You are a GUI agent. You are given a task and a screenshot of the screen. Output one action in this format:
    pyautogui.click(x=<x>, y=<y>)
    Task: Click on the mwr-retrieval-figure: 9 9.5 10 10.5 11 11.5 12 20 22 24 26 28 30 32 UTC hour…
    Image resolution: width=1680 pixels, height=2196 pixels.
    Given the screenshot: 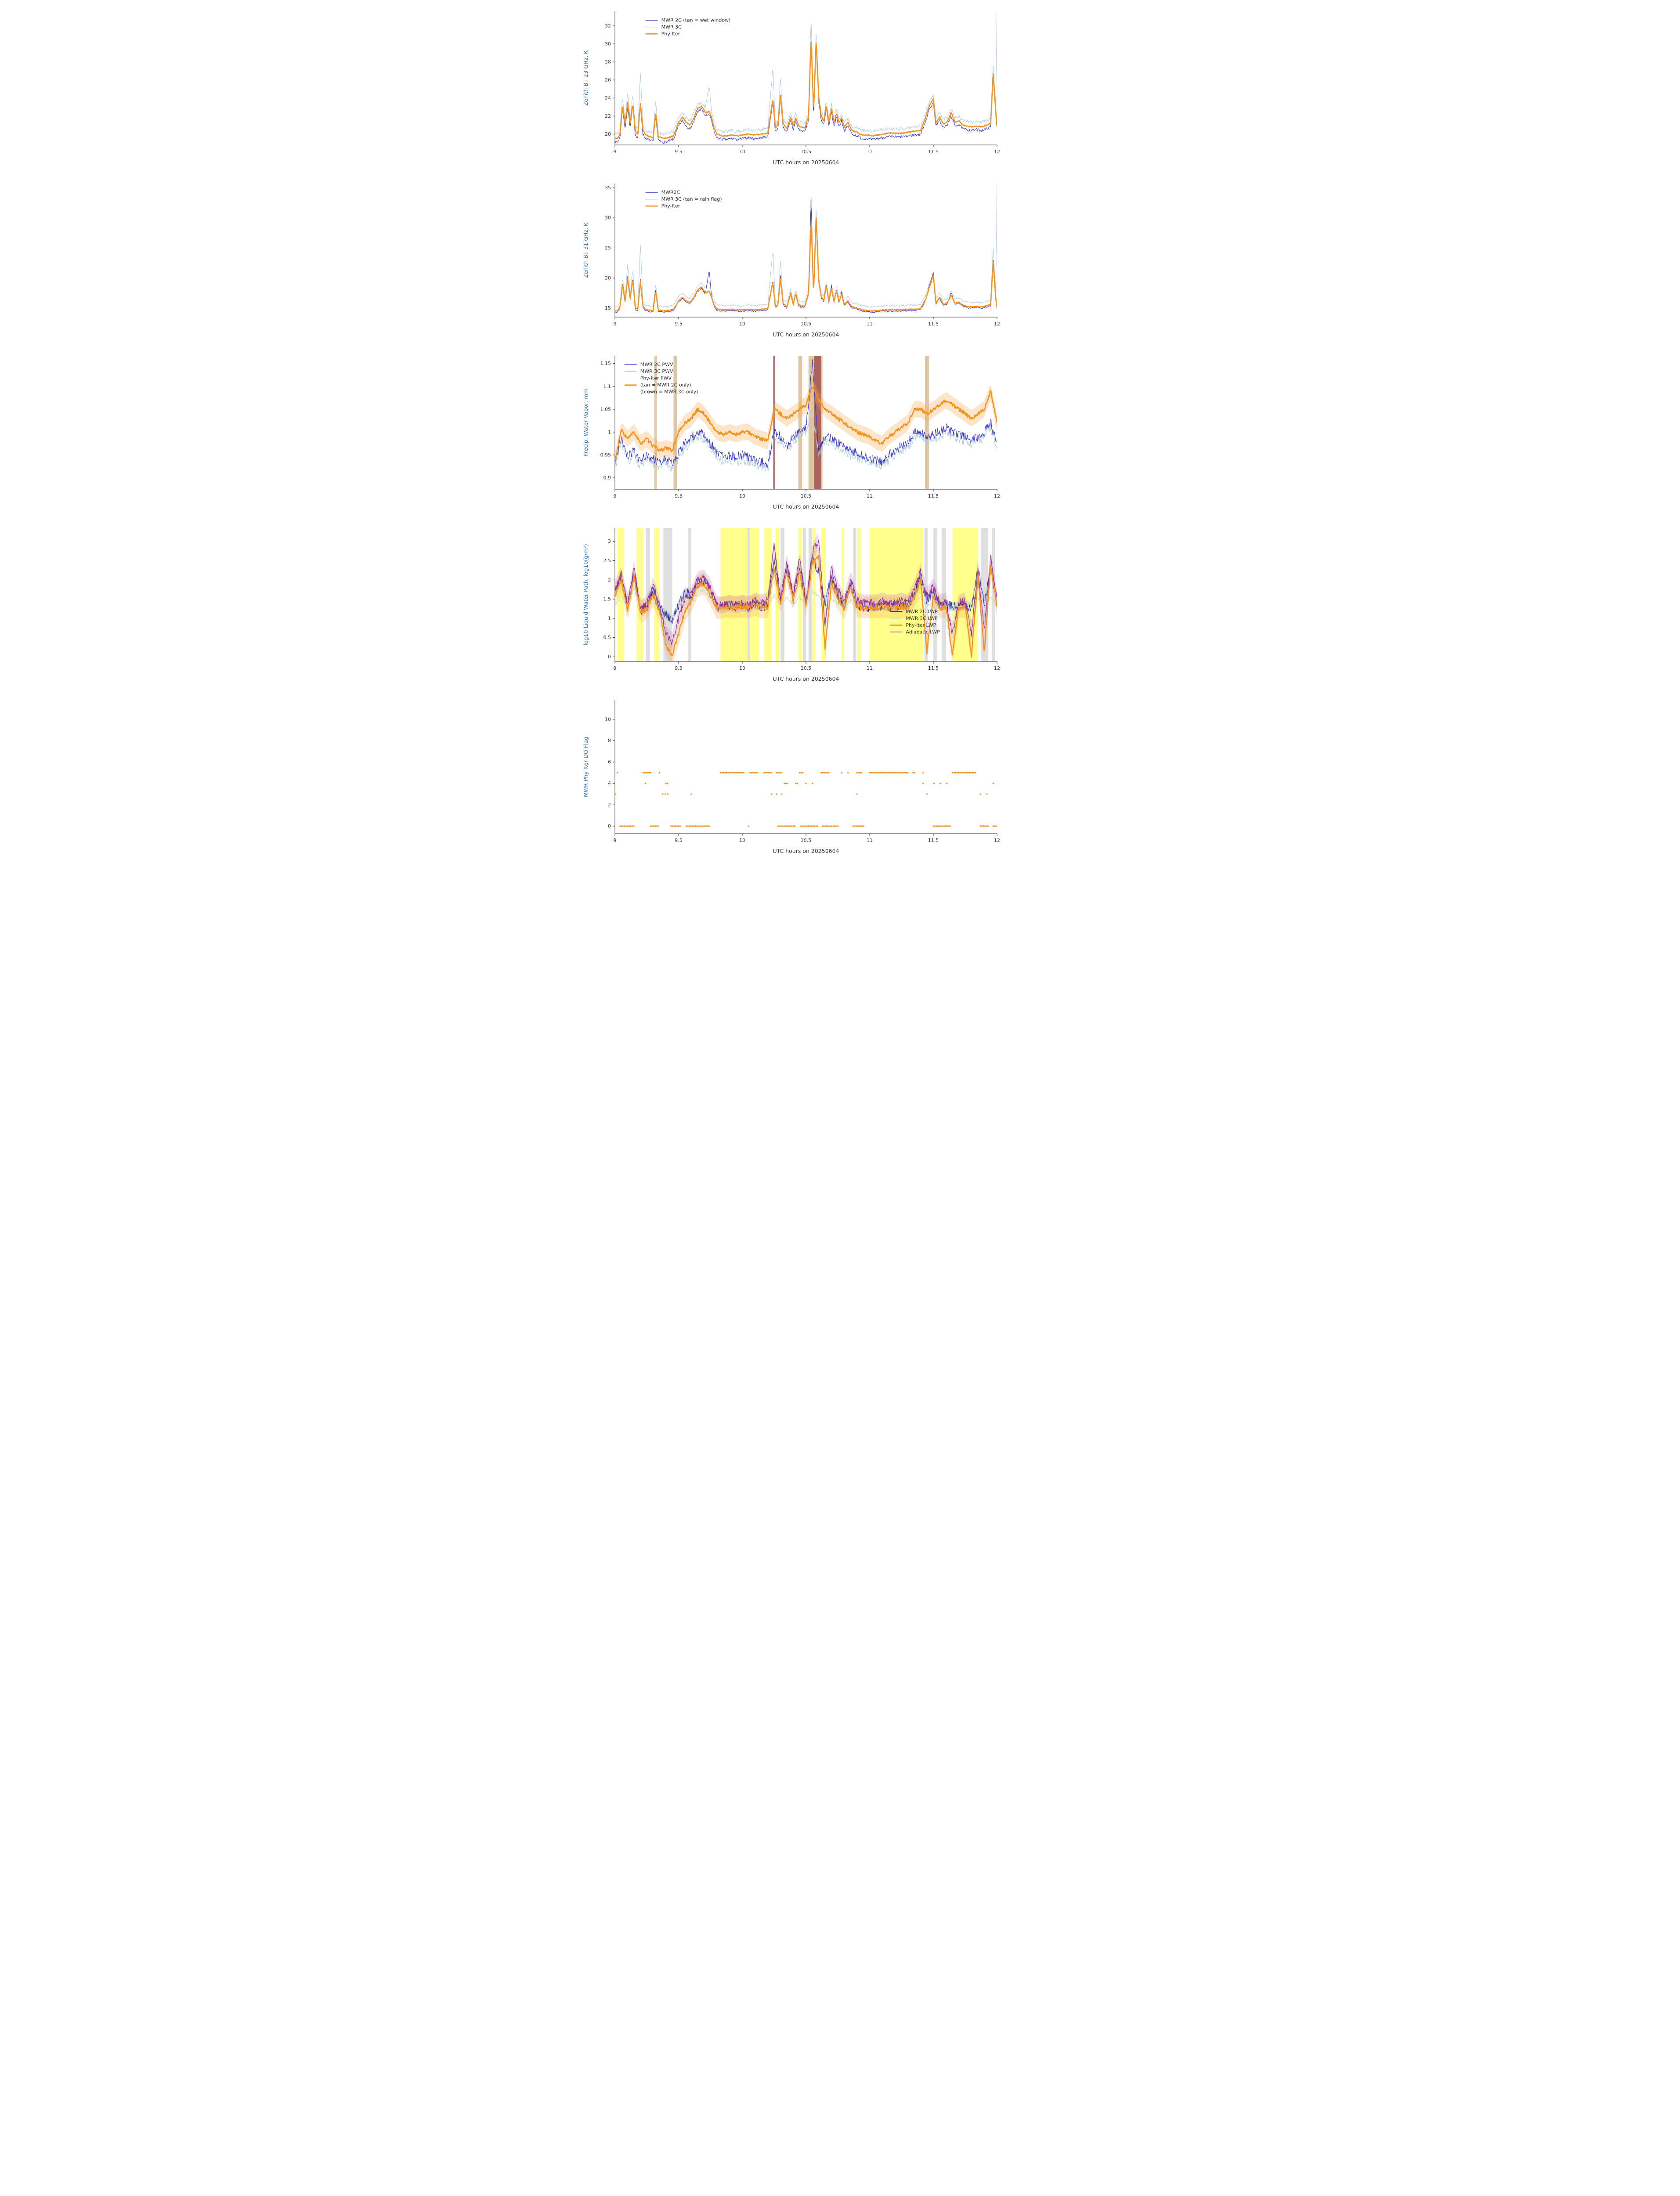 What is the action you would take?
    pyautogui.click(x=840, y=433)
    